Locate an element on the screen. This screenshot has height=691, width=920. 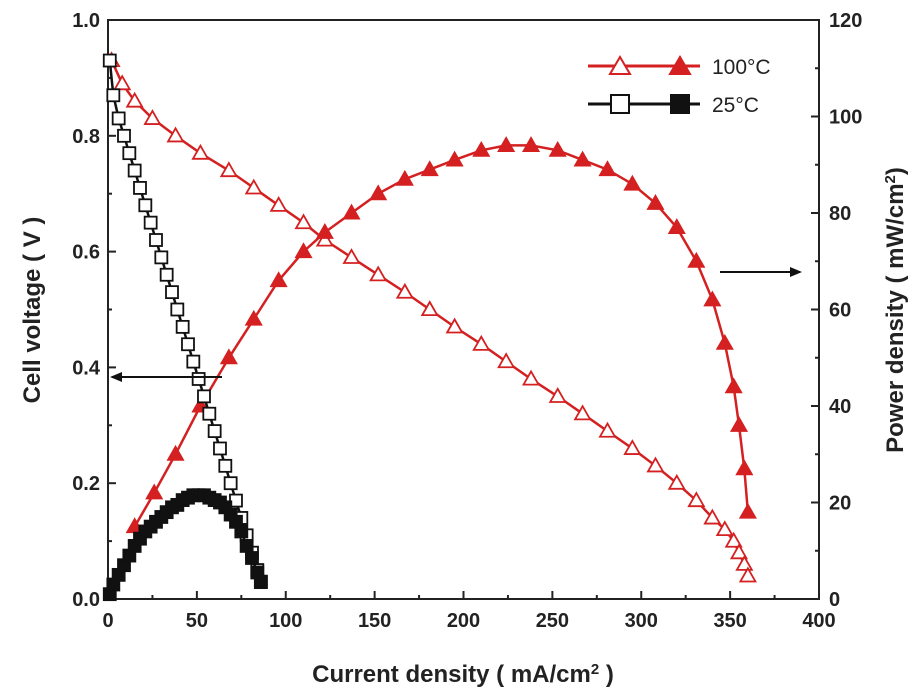
y-right-tick-label: 100 is located at coordinates (845, 118).